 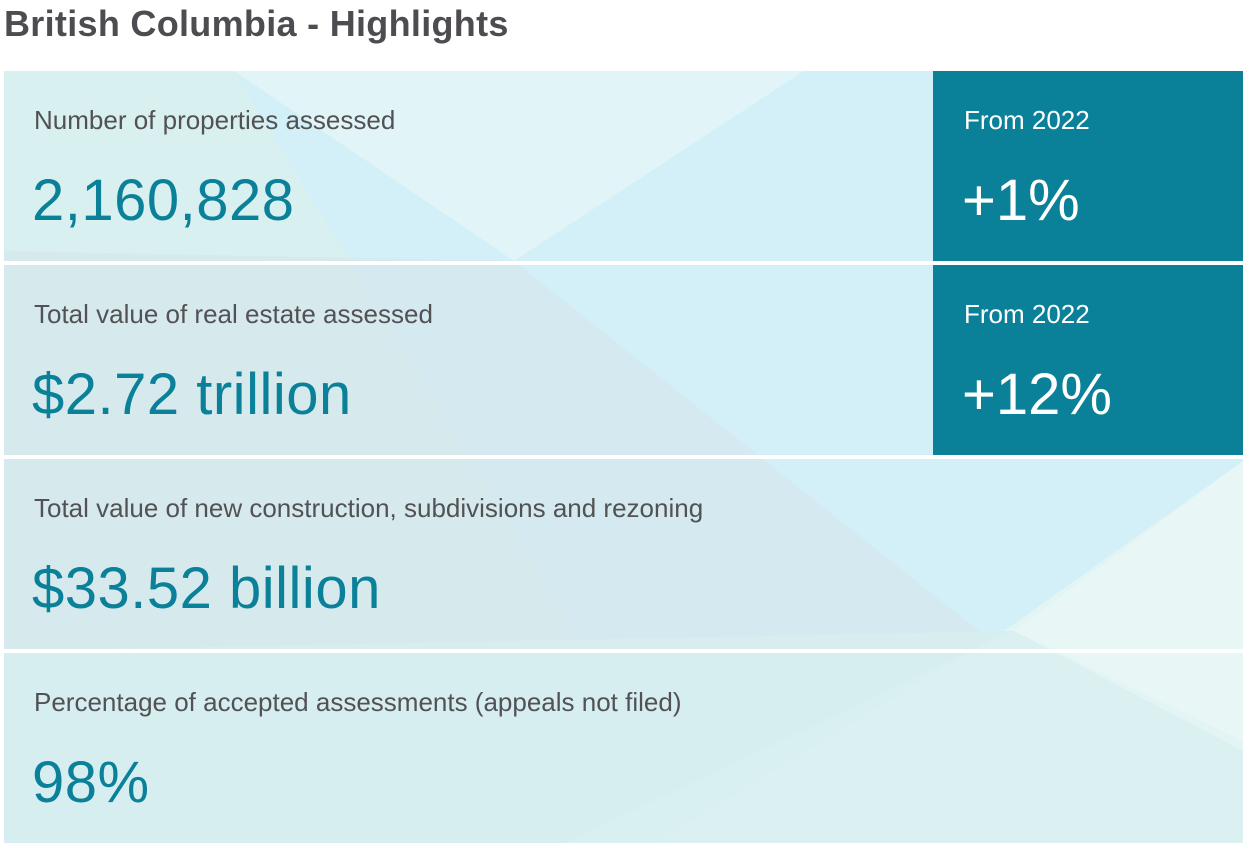 What do you see at coordinates (163, 200) in the screenshot?
I see `highlight-value: 2,160,828` at bounding box center [163, 200].